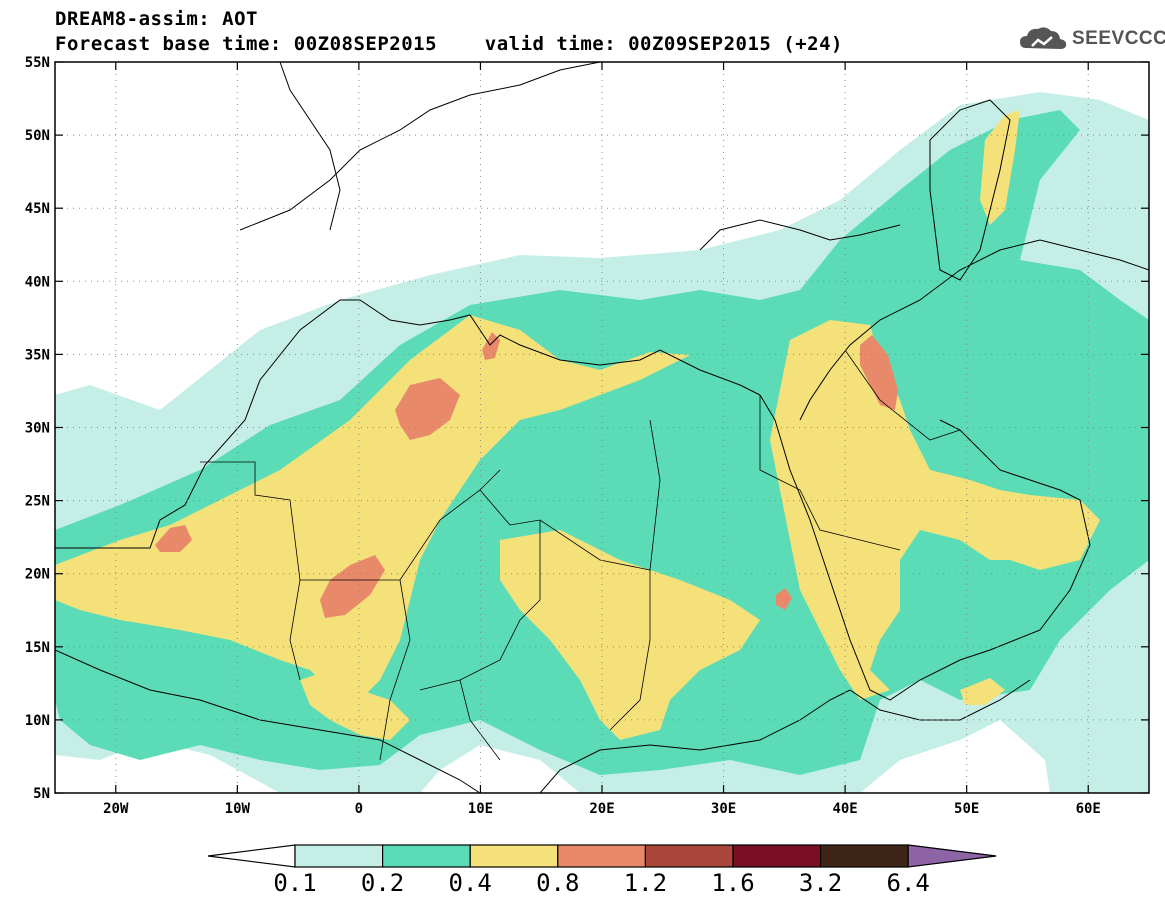 Image resolution: width=1165 pixels, height=905 pixels. I want to click on colorbar-label: 1.2, so click(645, 883).